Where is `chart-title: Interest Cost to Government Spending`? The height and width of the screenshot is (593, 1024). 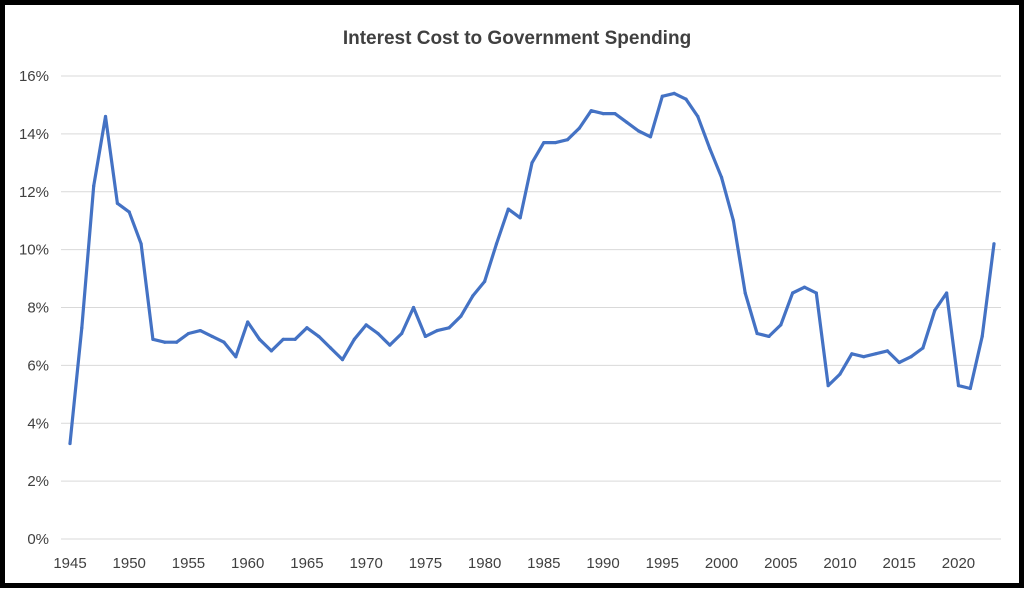
chart-title: Interest Cost to Government Spending is located at coordinates (517, 38).